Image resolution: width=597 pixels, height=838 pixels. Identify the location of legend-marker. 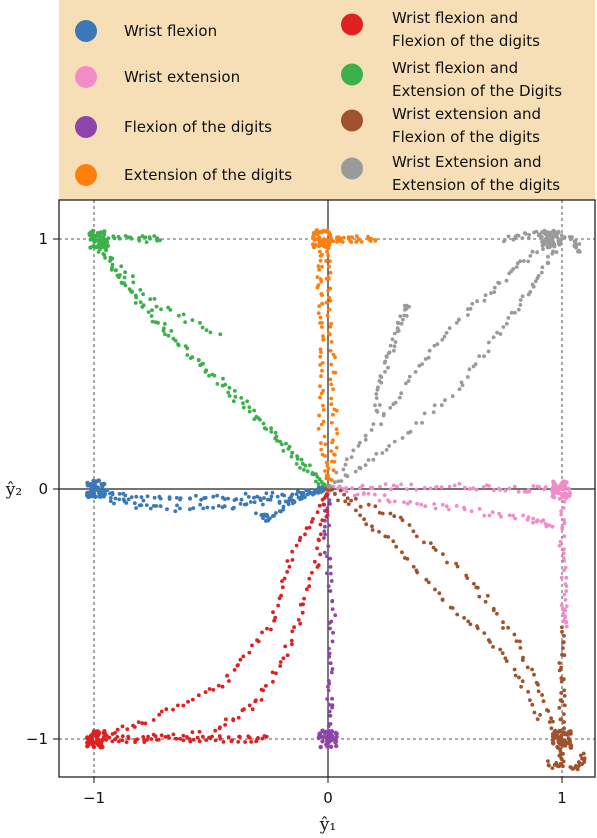
(86, 127).